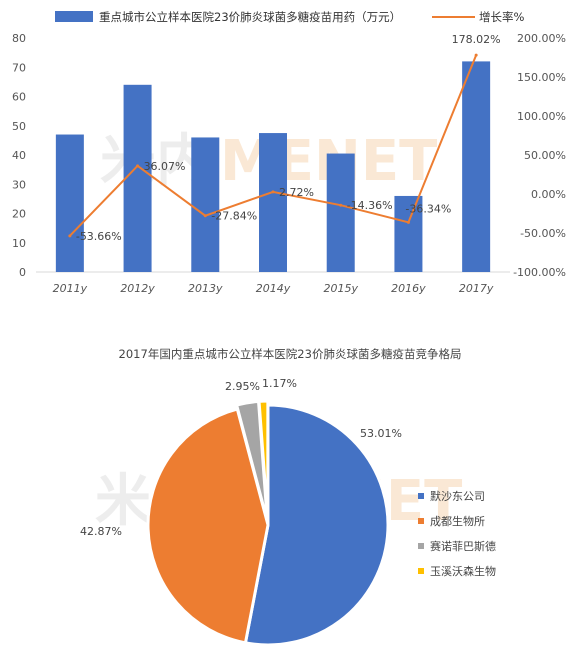 The image size is (575, 650). I want to click on legend-swatch-bar, so click(74, 16).